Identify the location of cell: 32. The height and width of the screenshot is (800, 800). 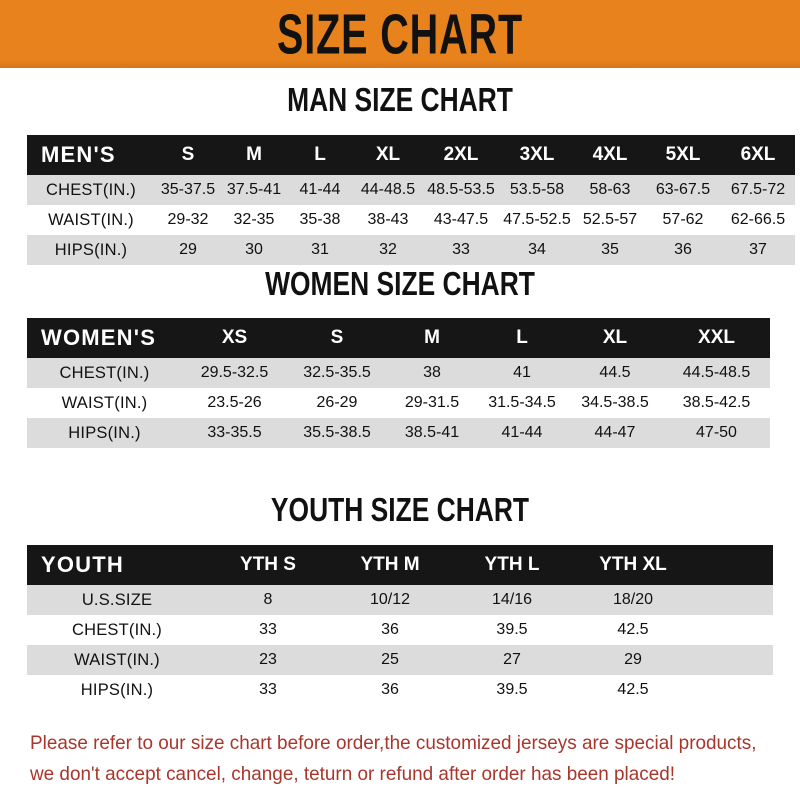
(388, 250).